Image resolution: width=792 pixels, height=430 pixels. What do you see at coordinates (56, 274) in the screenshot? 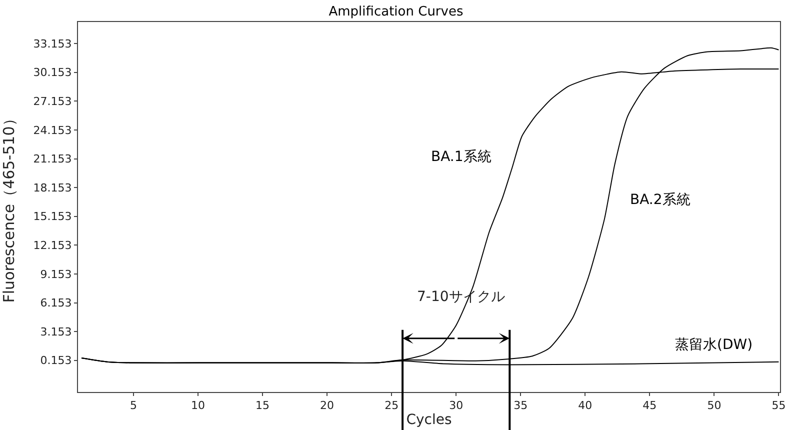
I see `y-tick-label: 9.153` at bounding box center [56, 274].